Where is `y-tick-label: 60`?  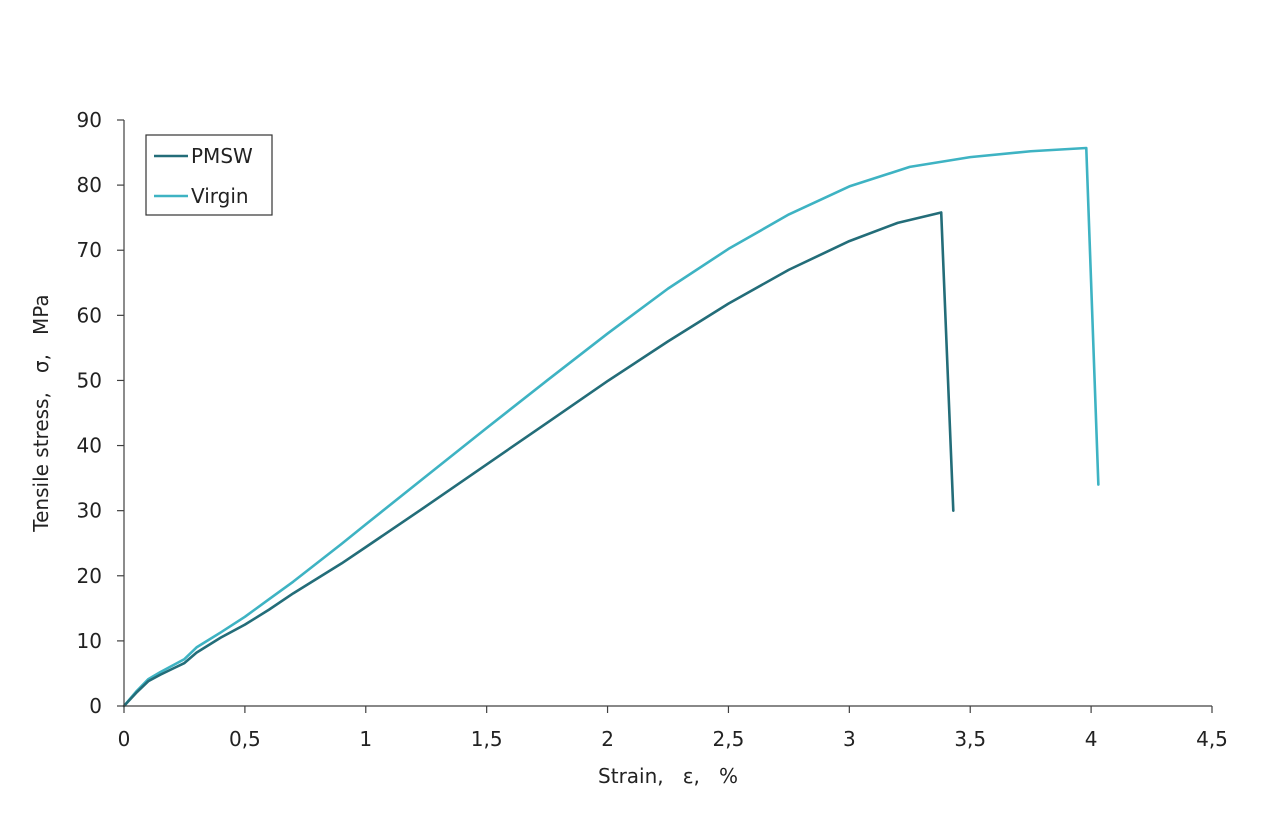 y-tick-label: 60 is located at coordinates (89, 315).